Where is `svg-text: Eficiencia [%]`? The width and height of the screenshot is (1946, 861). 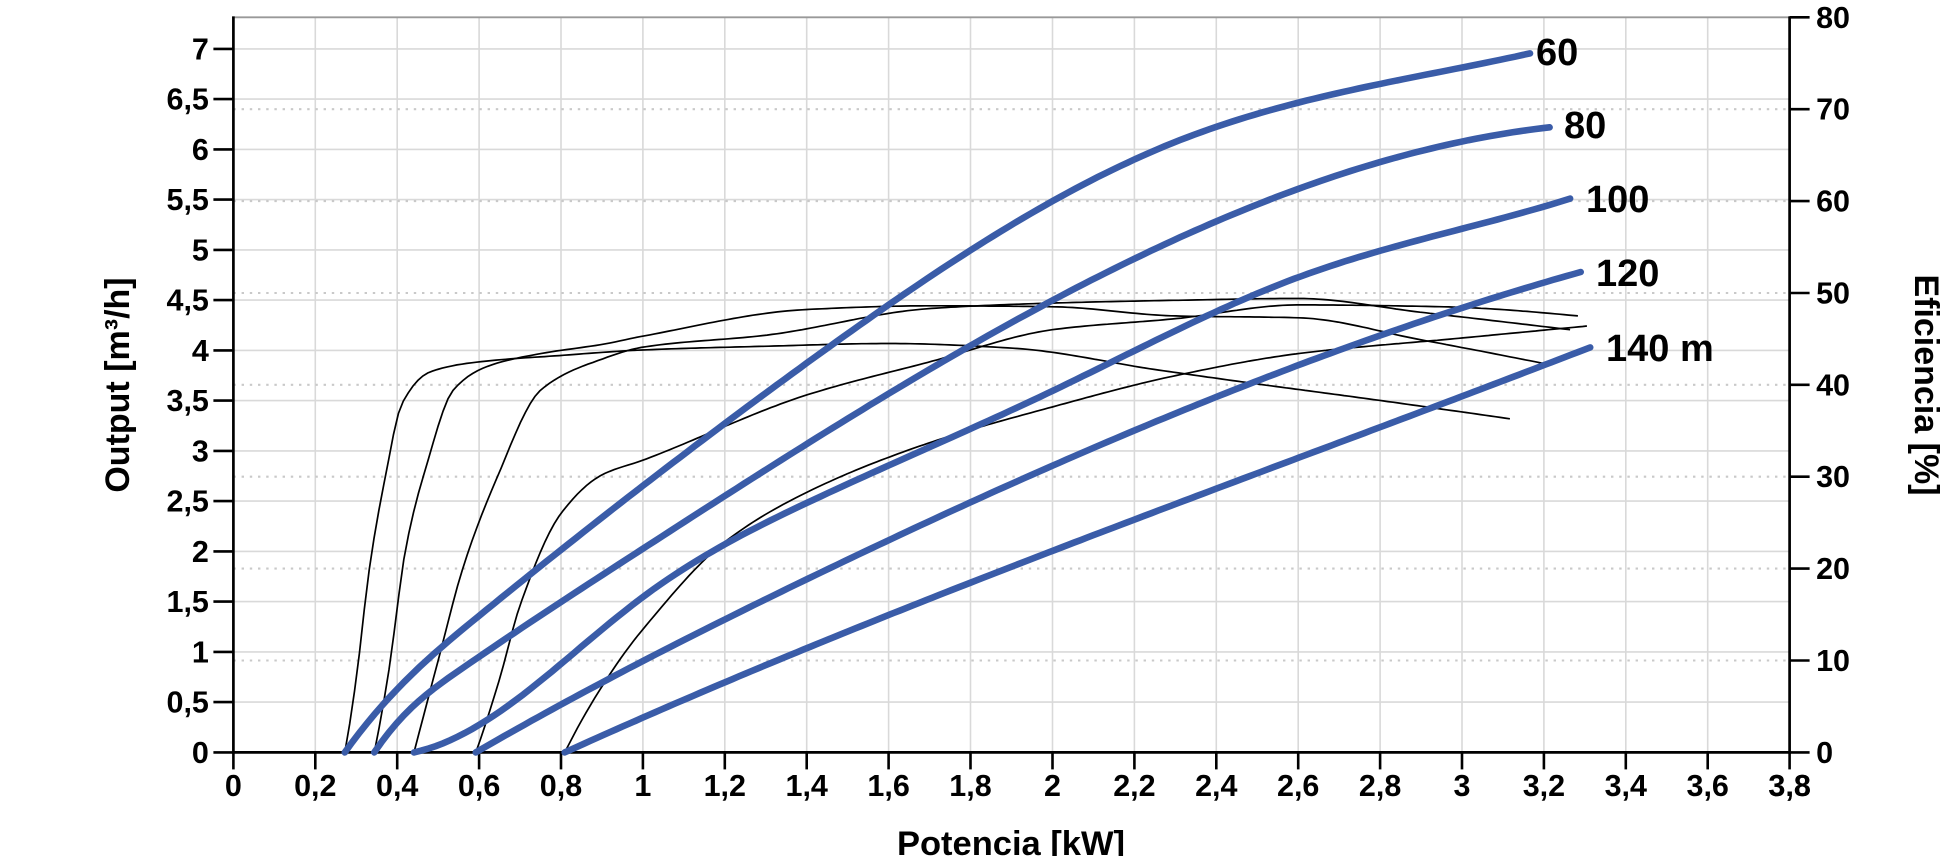 svg-text: Eficiencia [%] is located at coordinates (1926, 384).